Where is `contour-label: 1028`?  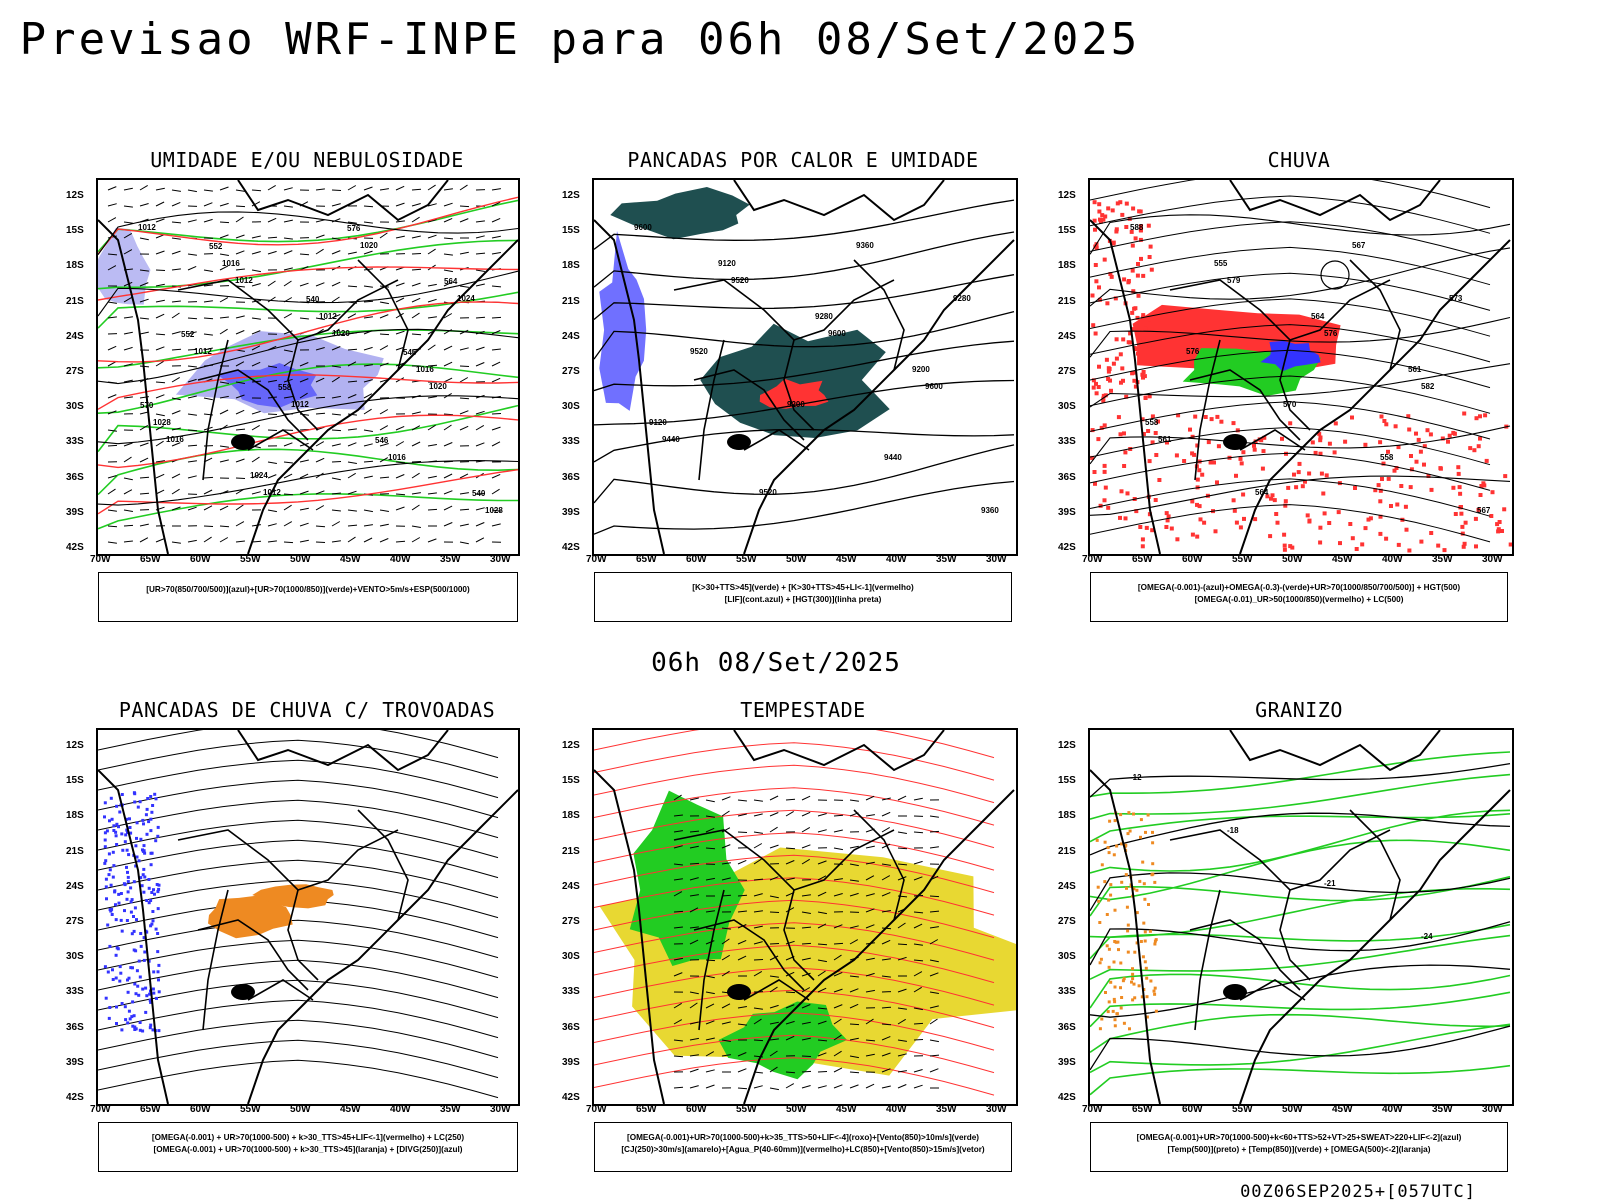 contour-label: 1028 is located at coordinates (494, 510).